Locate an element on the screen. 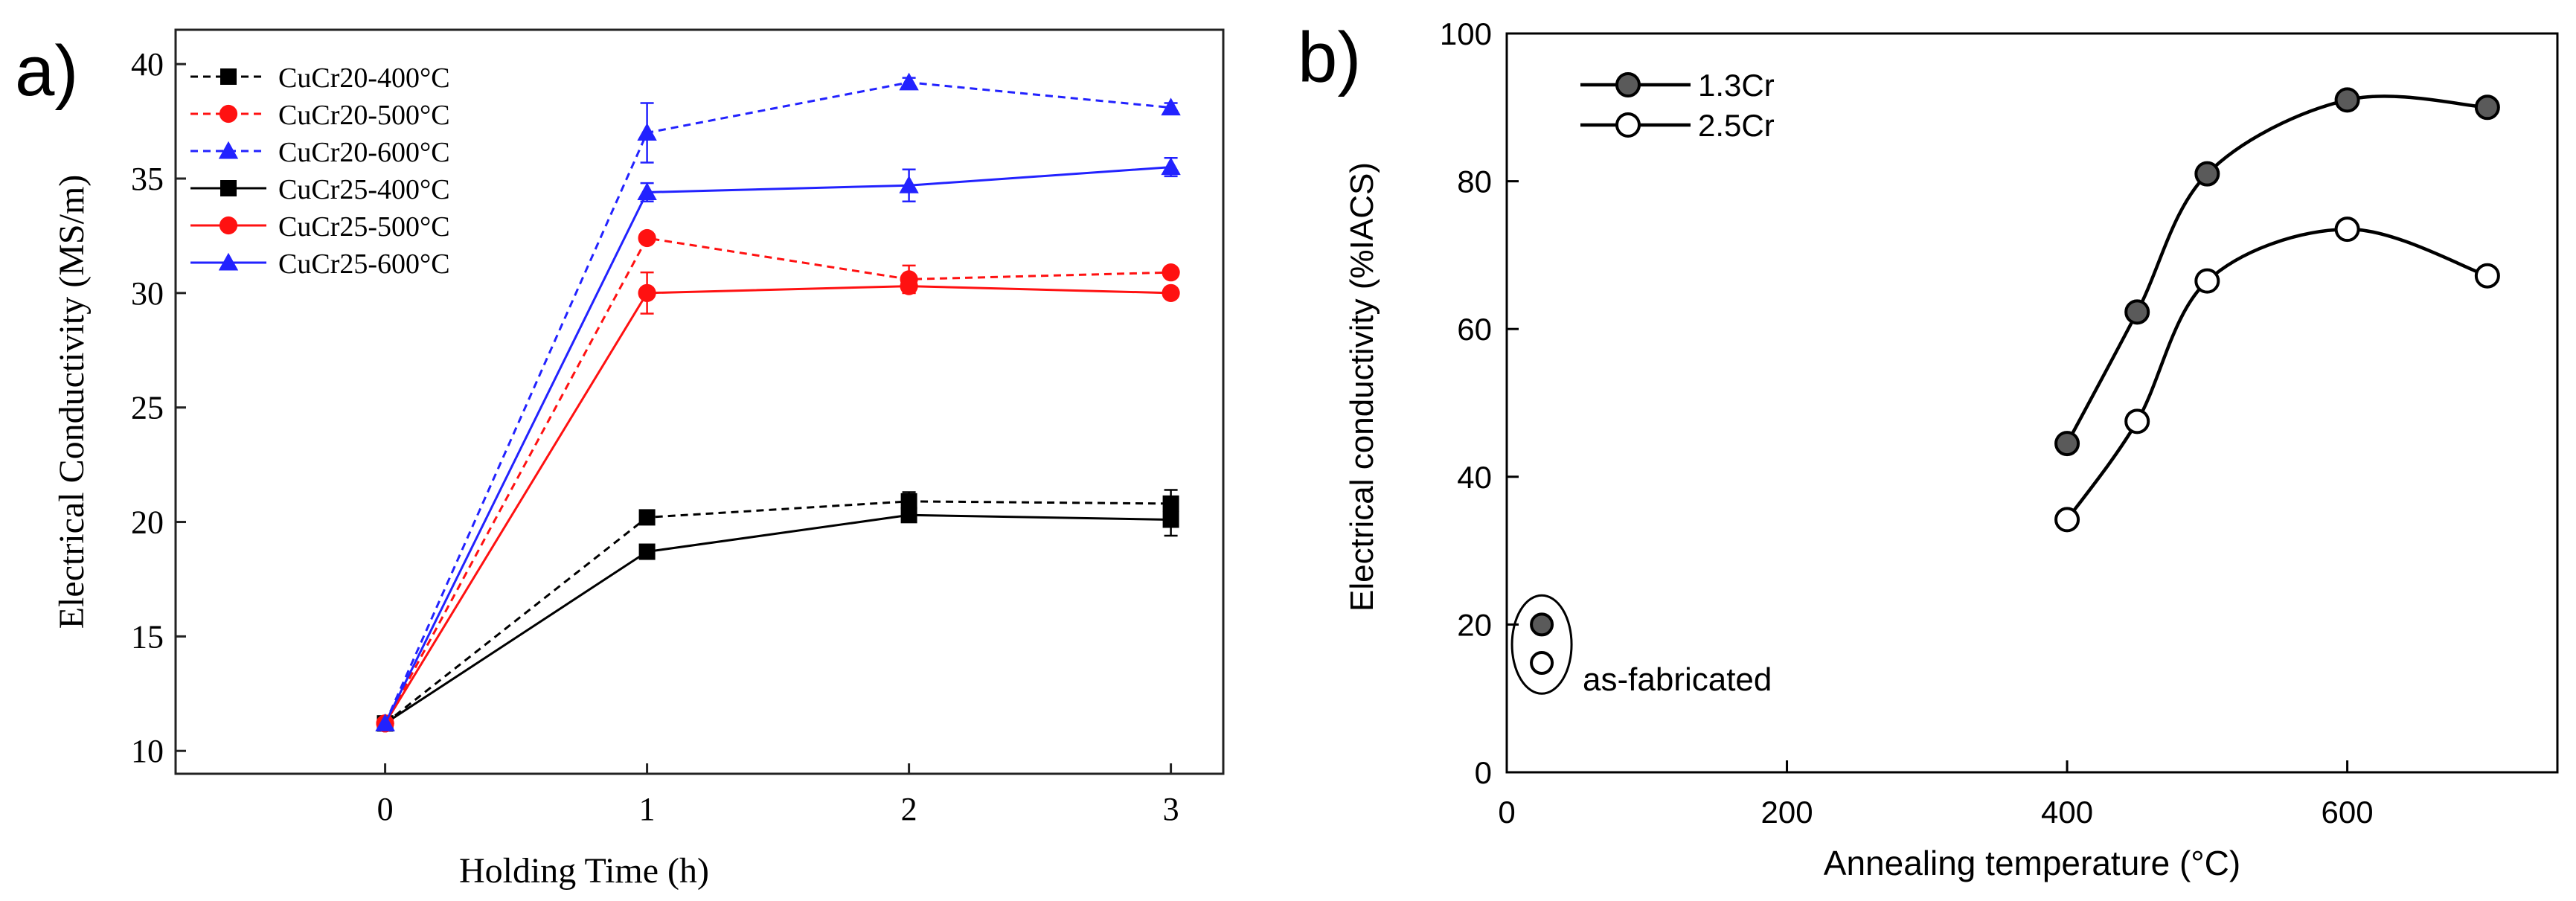  x-tick-label: 200 is located at coordinates (1786, 812).